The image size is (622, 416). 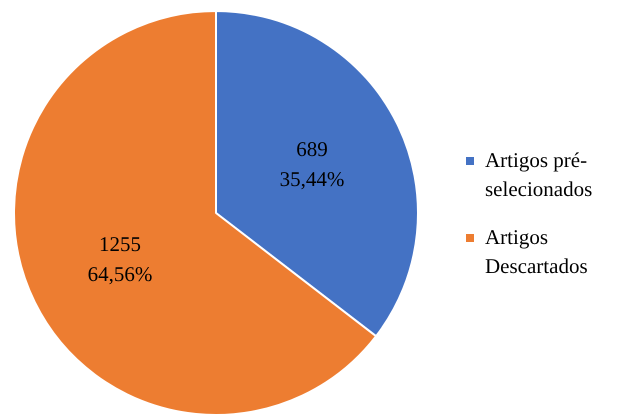 I want to click on data-label: 1255 64,56%, so click(x=120, y=259).